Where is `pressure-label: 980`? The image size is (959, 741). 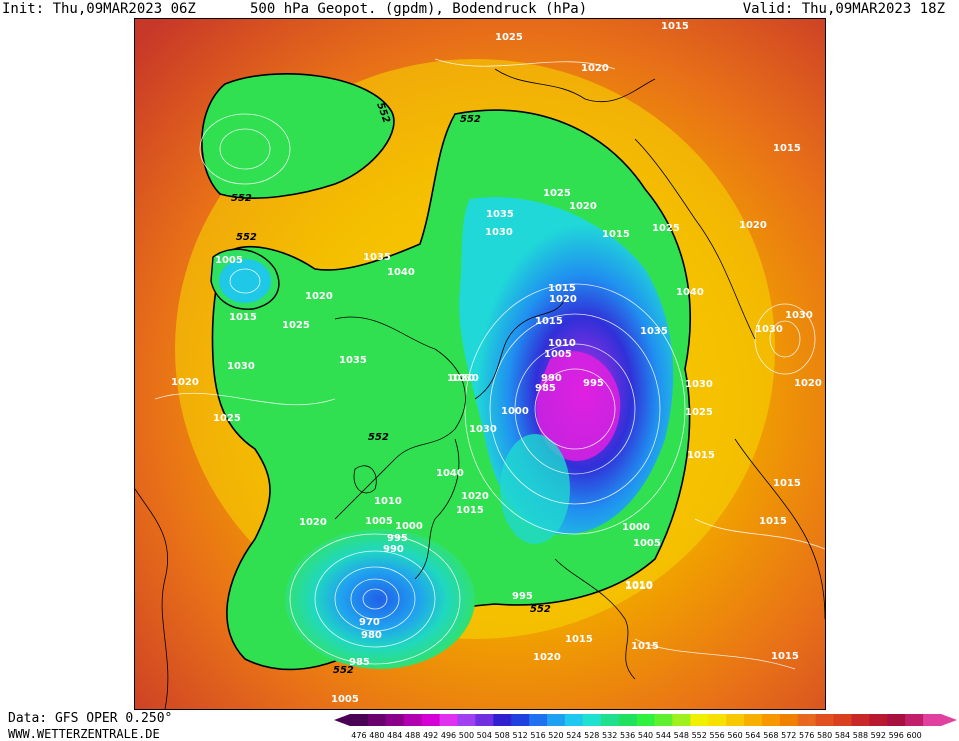 pressure-label: 980 is located at coordinates (371, 635).